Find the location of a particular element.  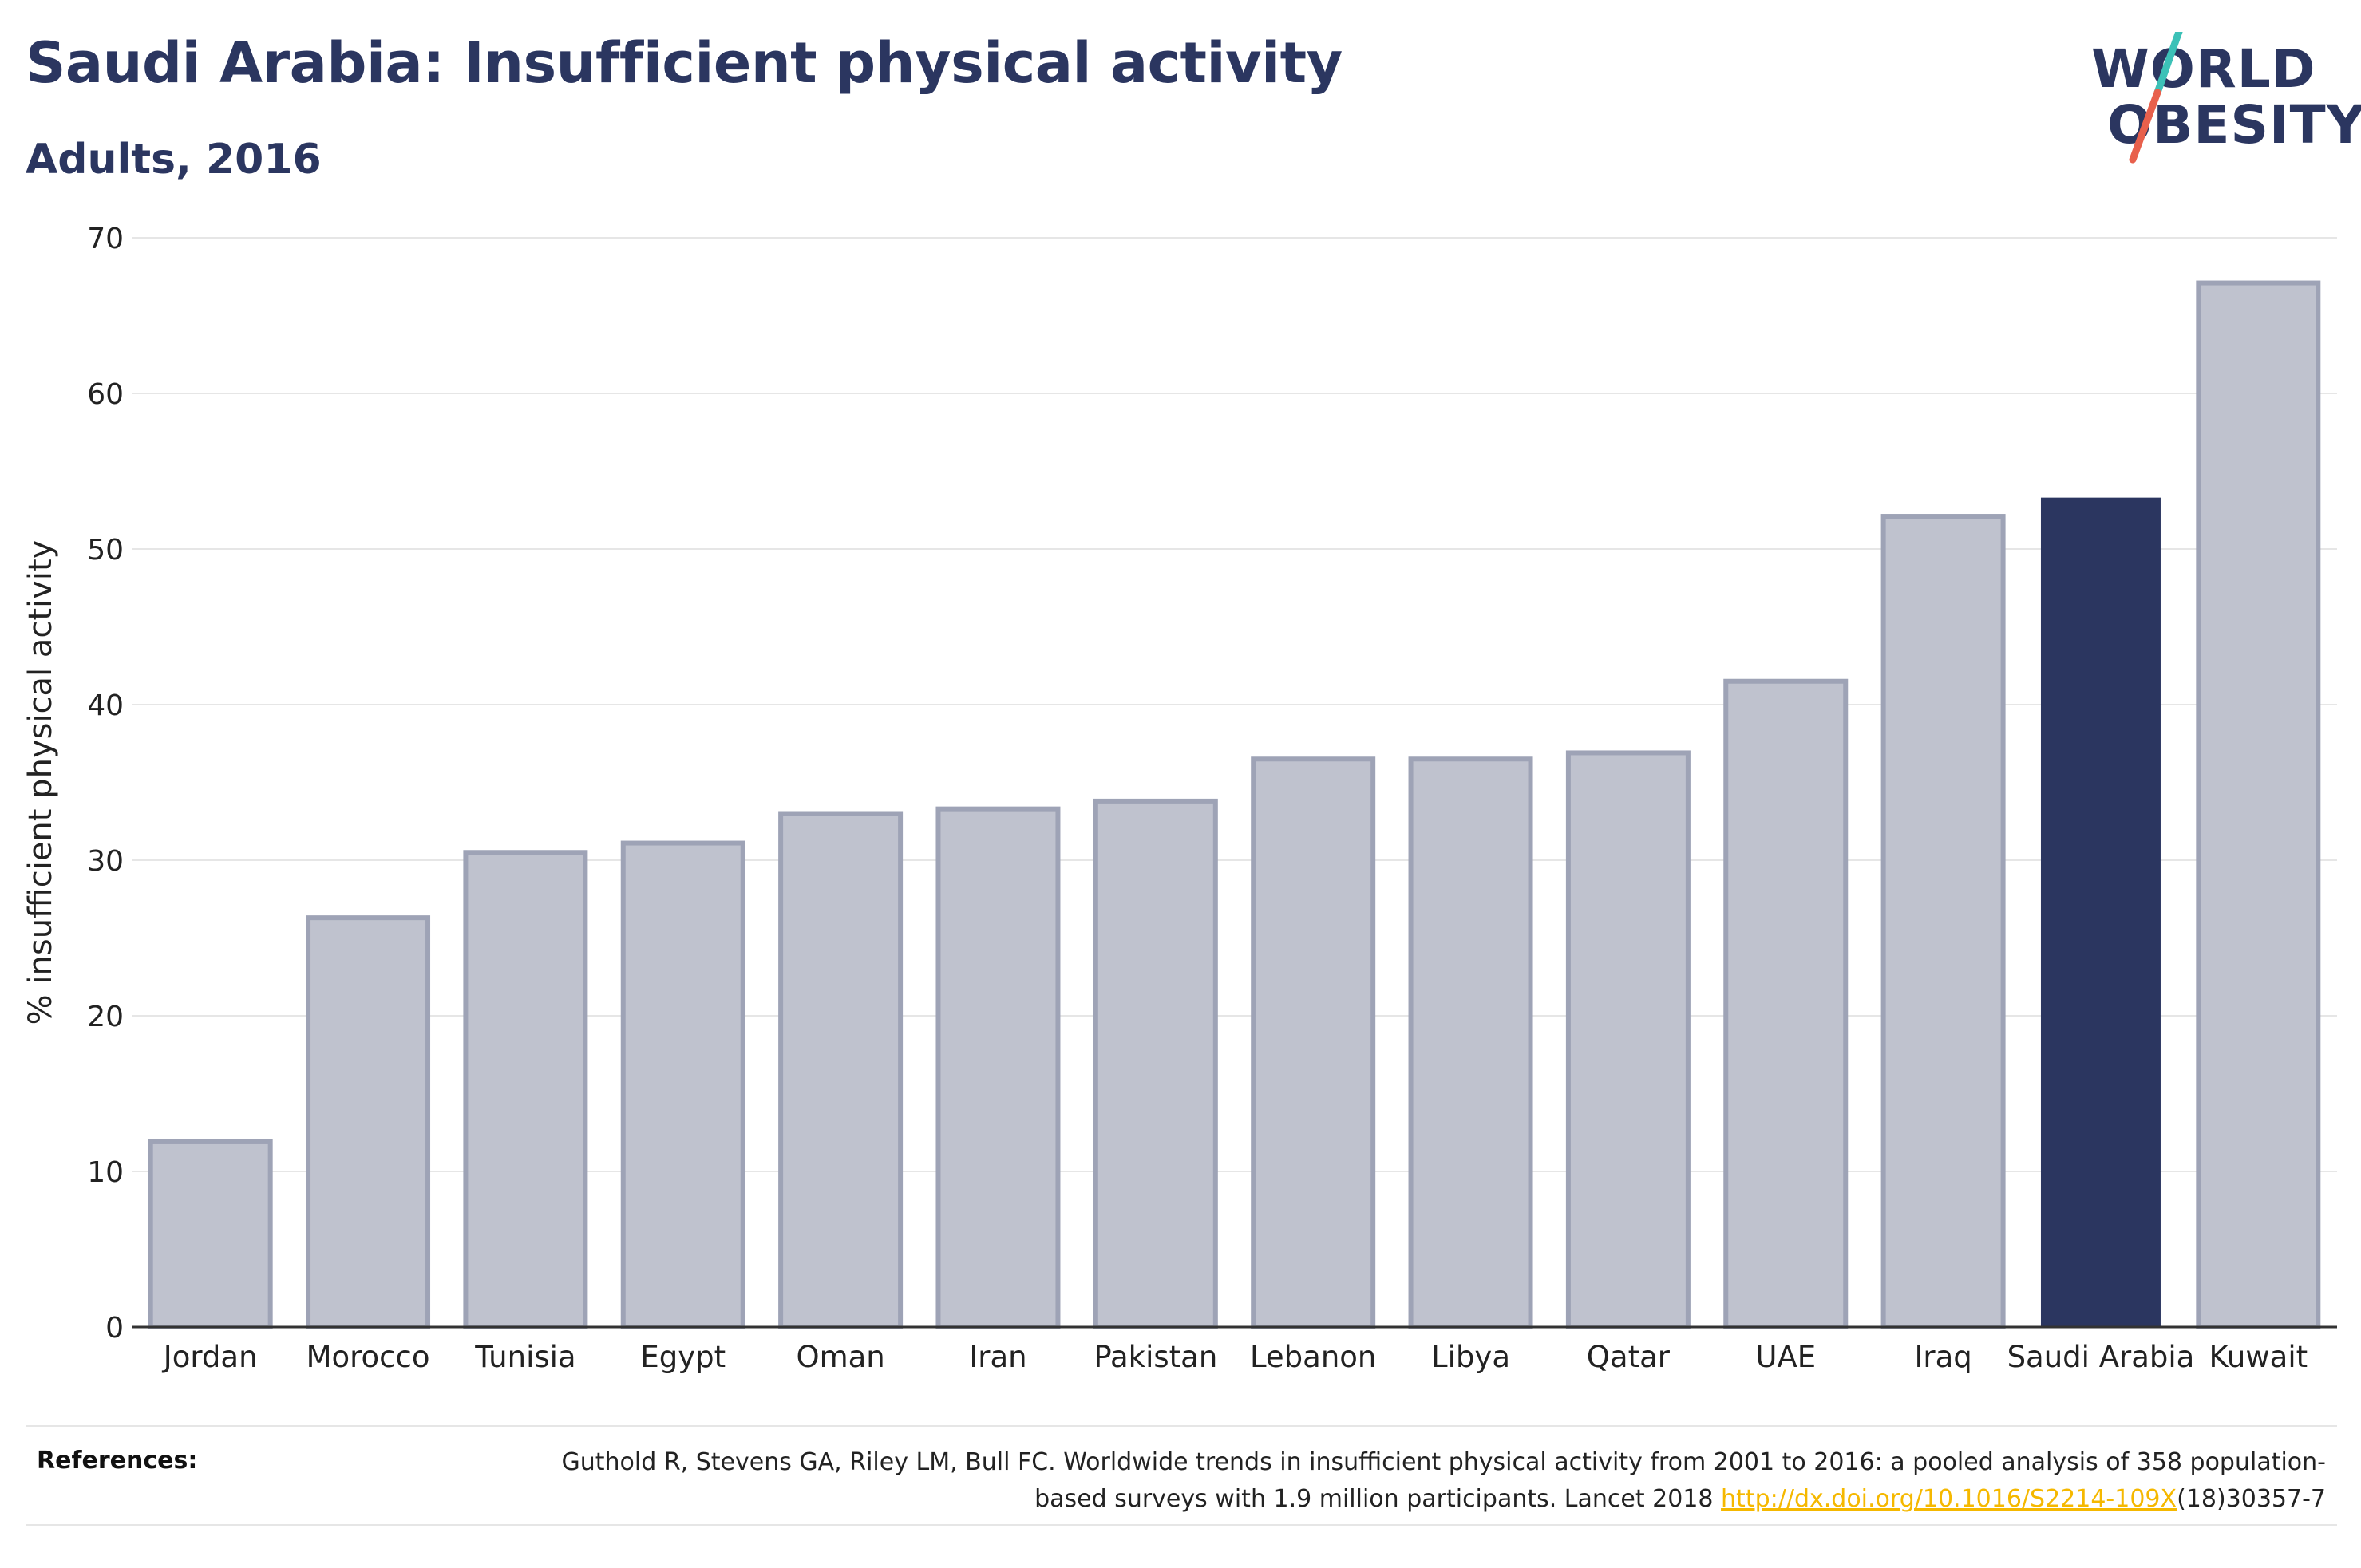

y-tick-label: 40 is located at coordinates (105, 705).